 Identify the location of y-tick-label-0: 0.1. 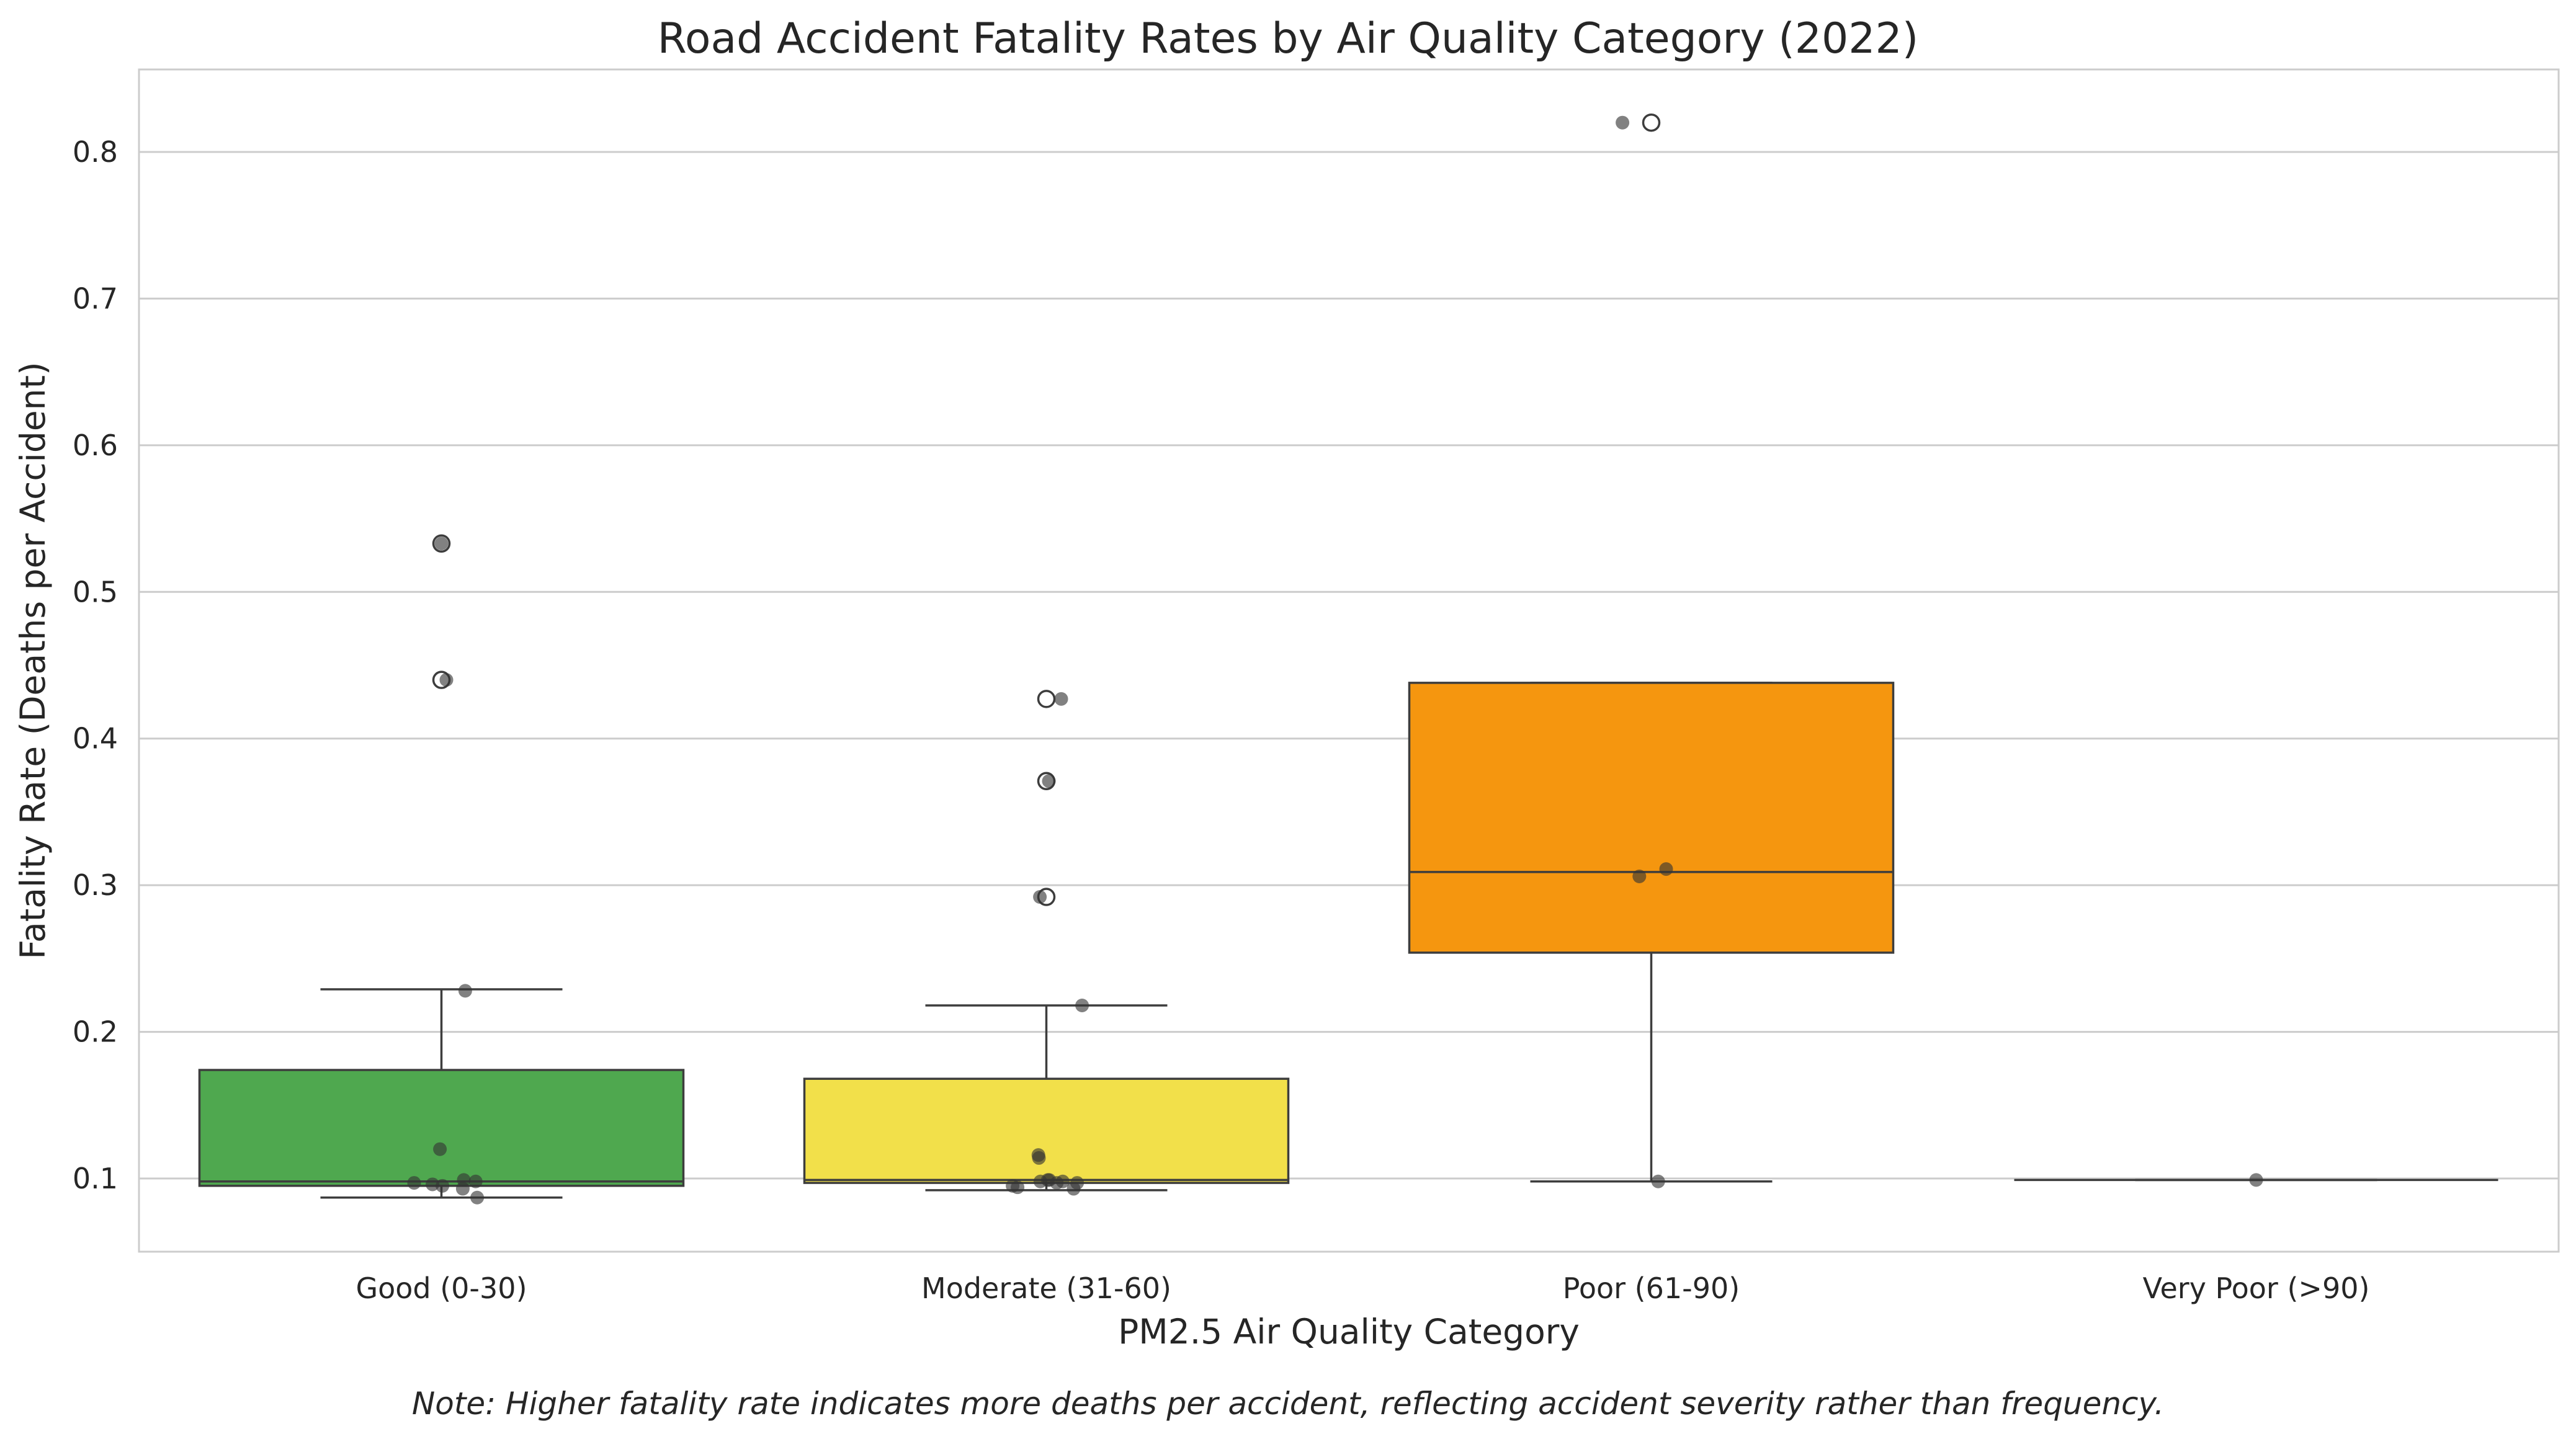
(95, 1179).